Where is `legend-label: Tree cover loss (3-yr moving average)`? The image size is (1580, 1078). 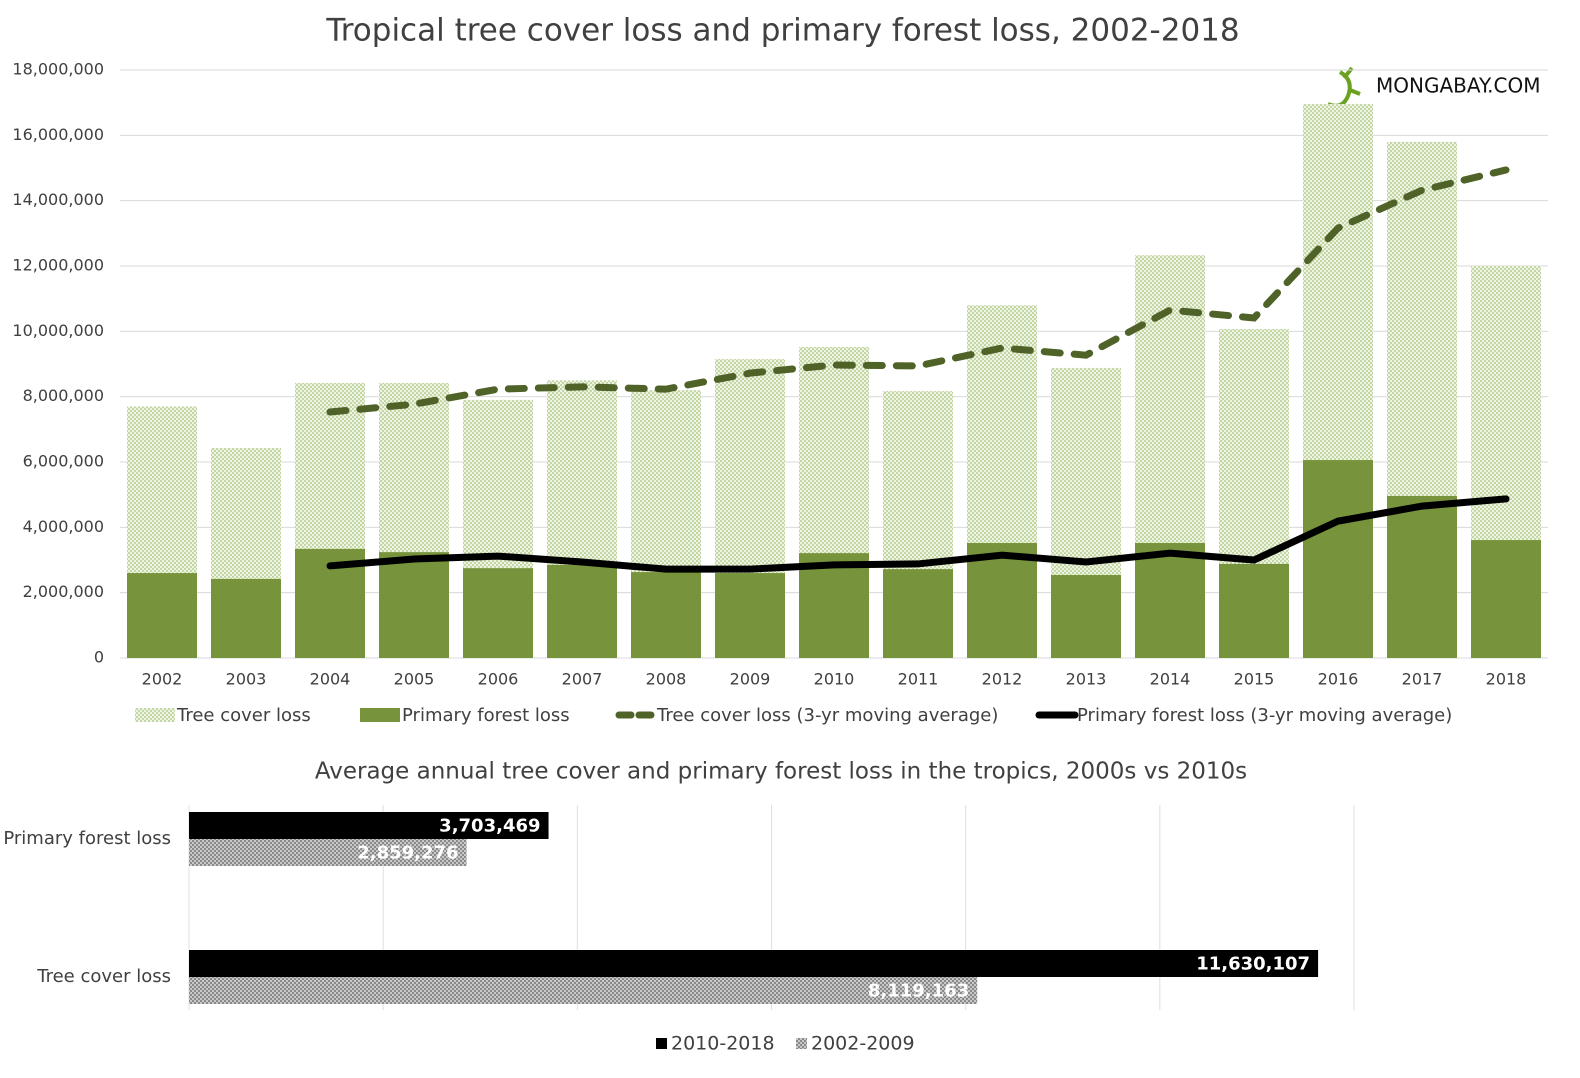
legend-label: Tree cover loss (3-yr moving average) is located at coordinates (827, 715).